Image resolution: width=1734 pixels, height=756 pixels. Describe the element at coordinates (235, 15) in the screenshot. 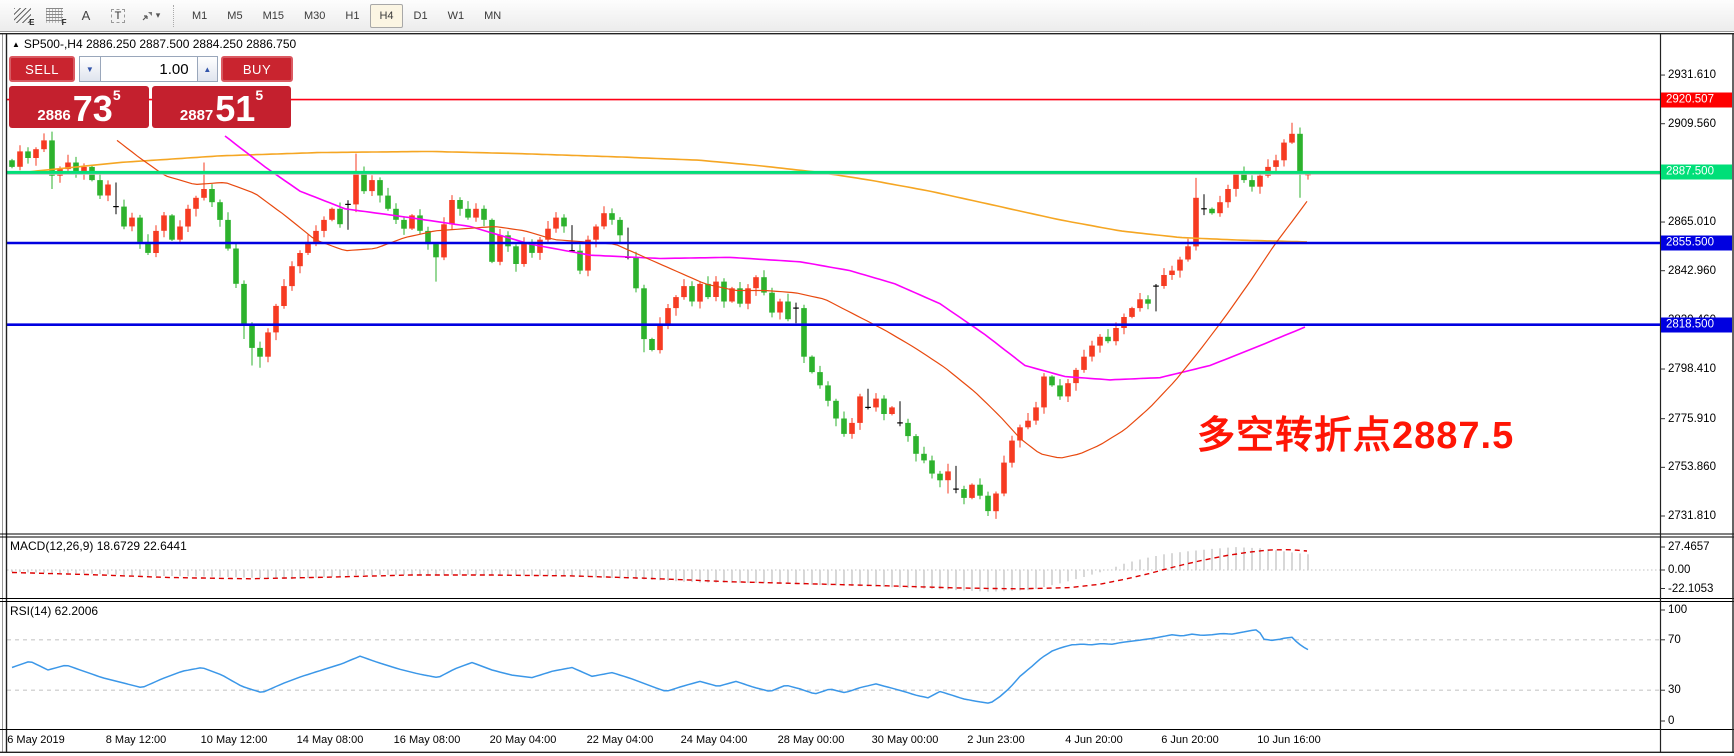

I see `timeframe-button-m5: M5` at that location.